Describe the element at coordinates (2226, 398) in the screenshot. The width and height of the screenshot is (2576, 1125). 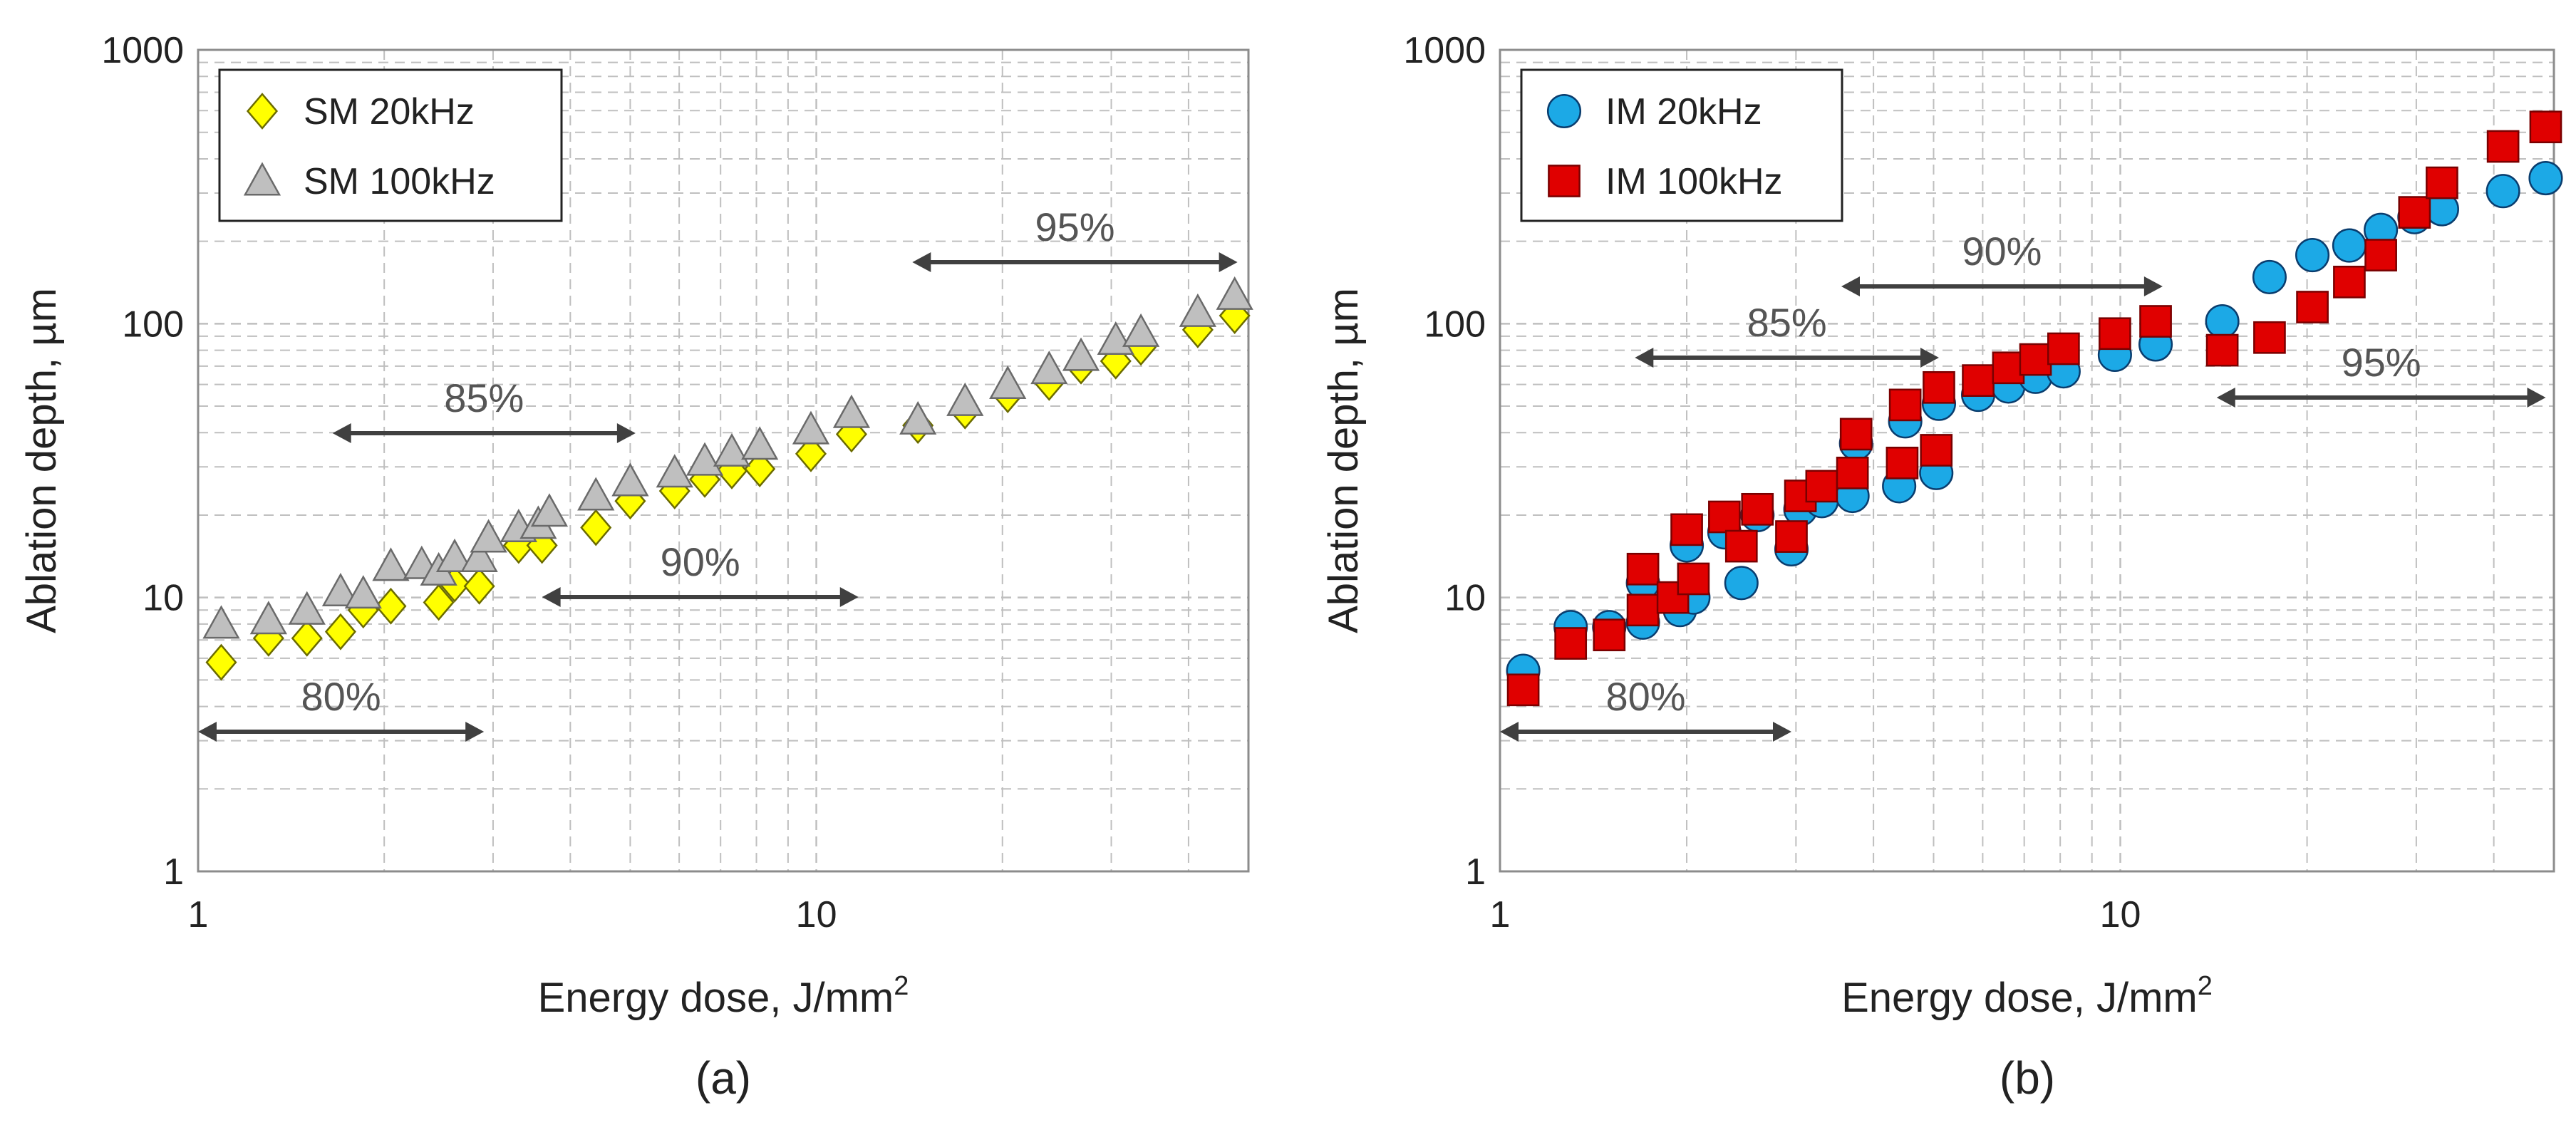
I see `chart-b-arrow-95-head-left` at that location.